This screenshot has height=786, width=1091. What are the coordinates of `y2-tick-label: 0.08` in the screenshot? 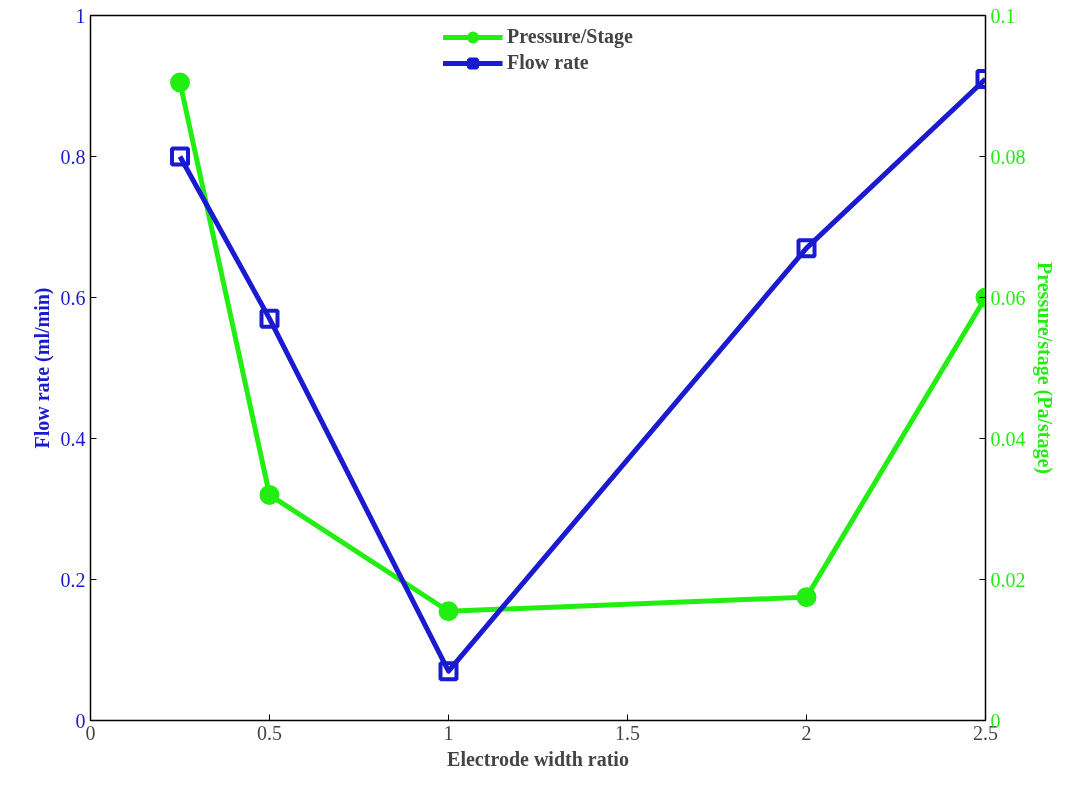 It's located at (1008, 156).